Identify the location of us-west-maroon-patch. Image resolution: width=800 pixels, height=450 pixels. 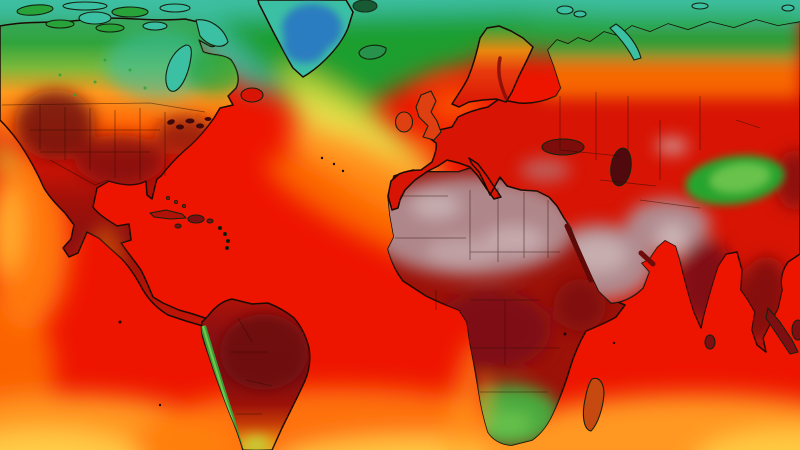
(55, 125).